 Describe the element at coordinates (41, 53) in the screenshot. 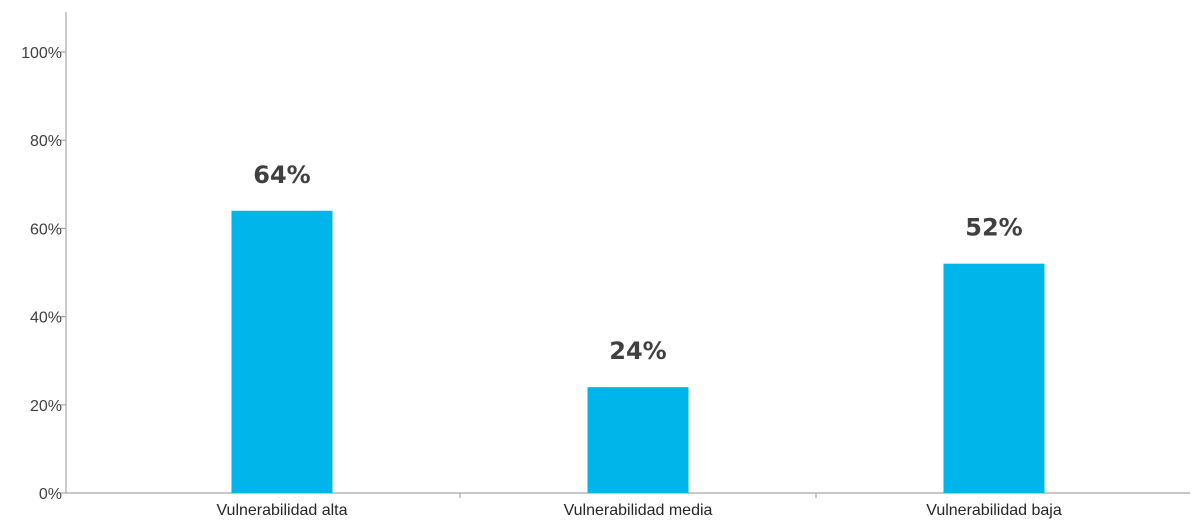

I see `y-tick-label: 100%` at that location.